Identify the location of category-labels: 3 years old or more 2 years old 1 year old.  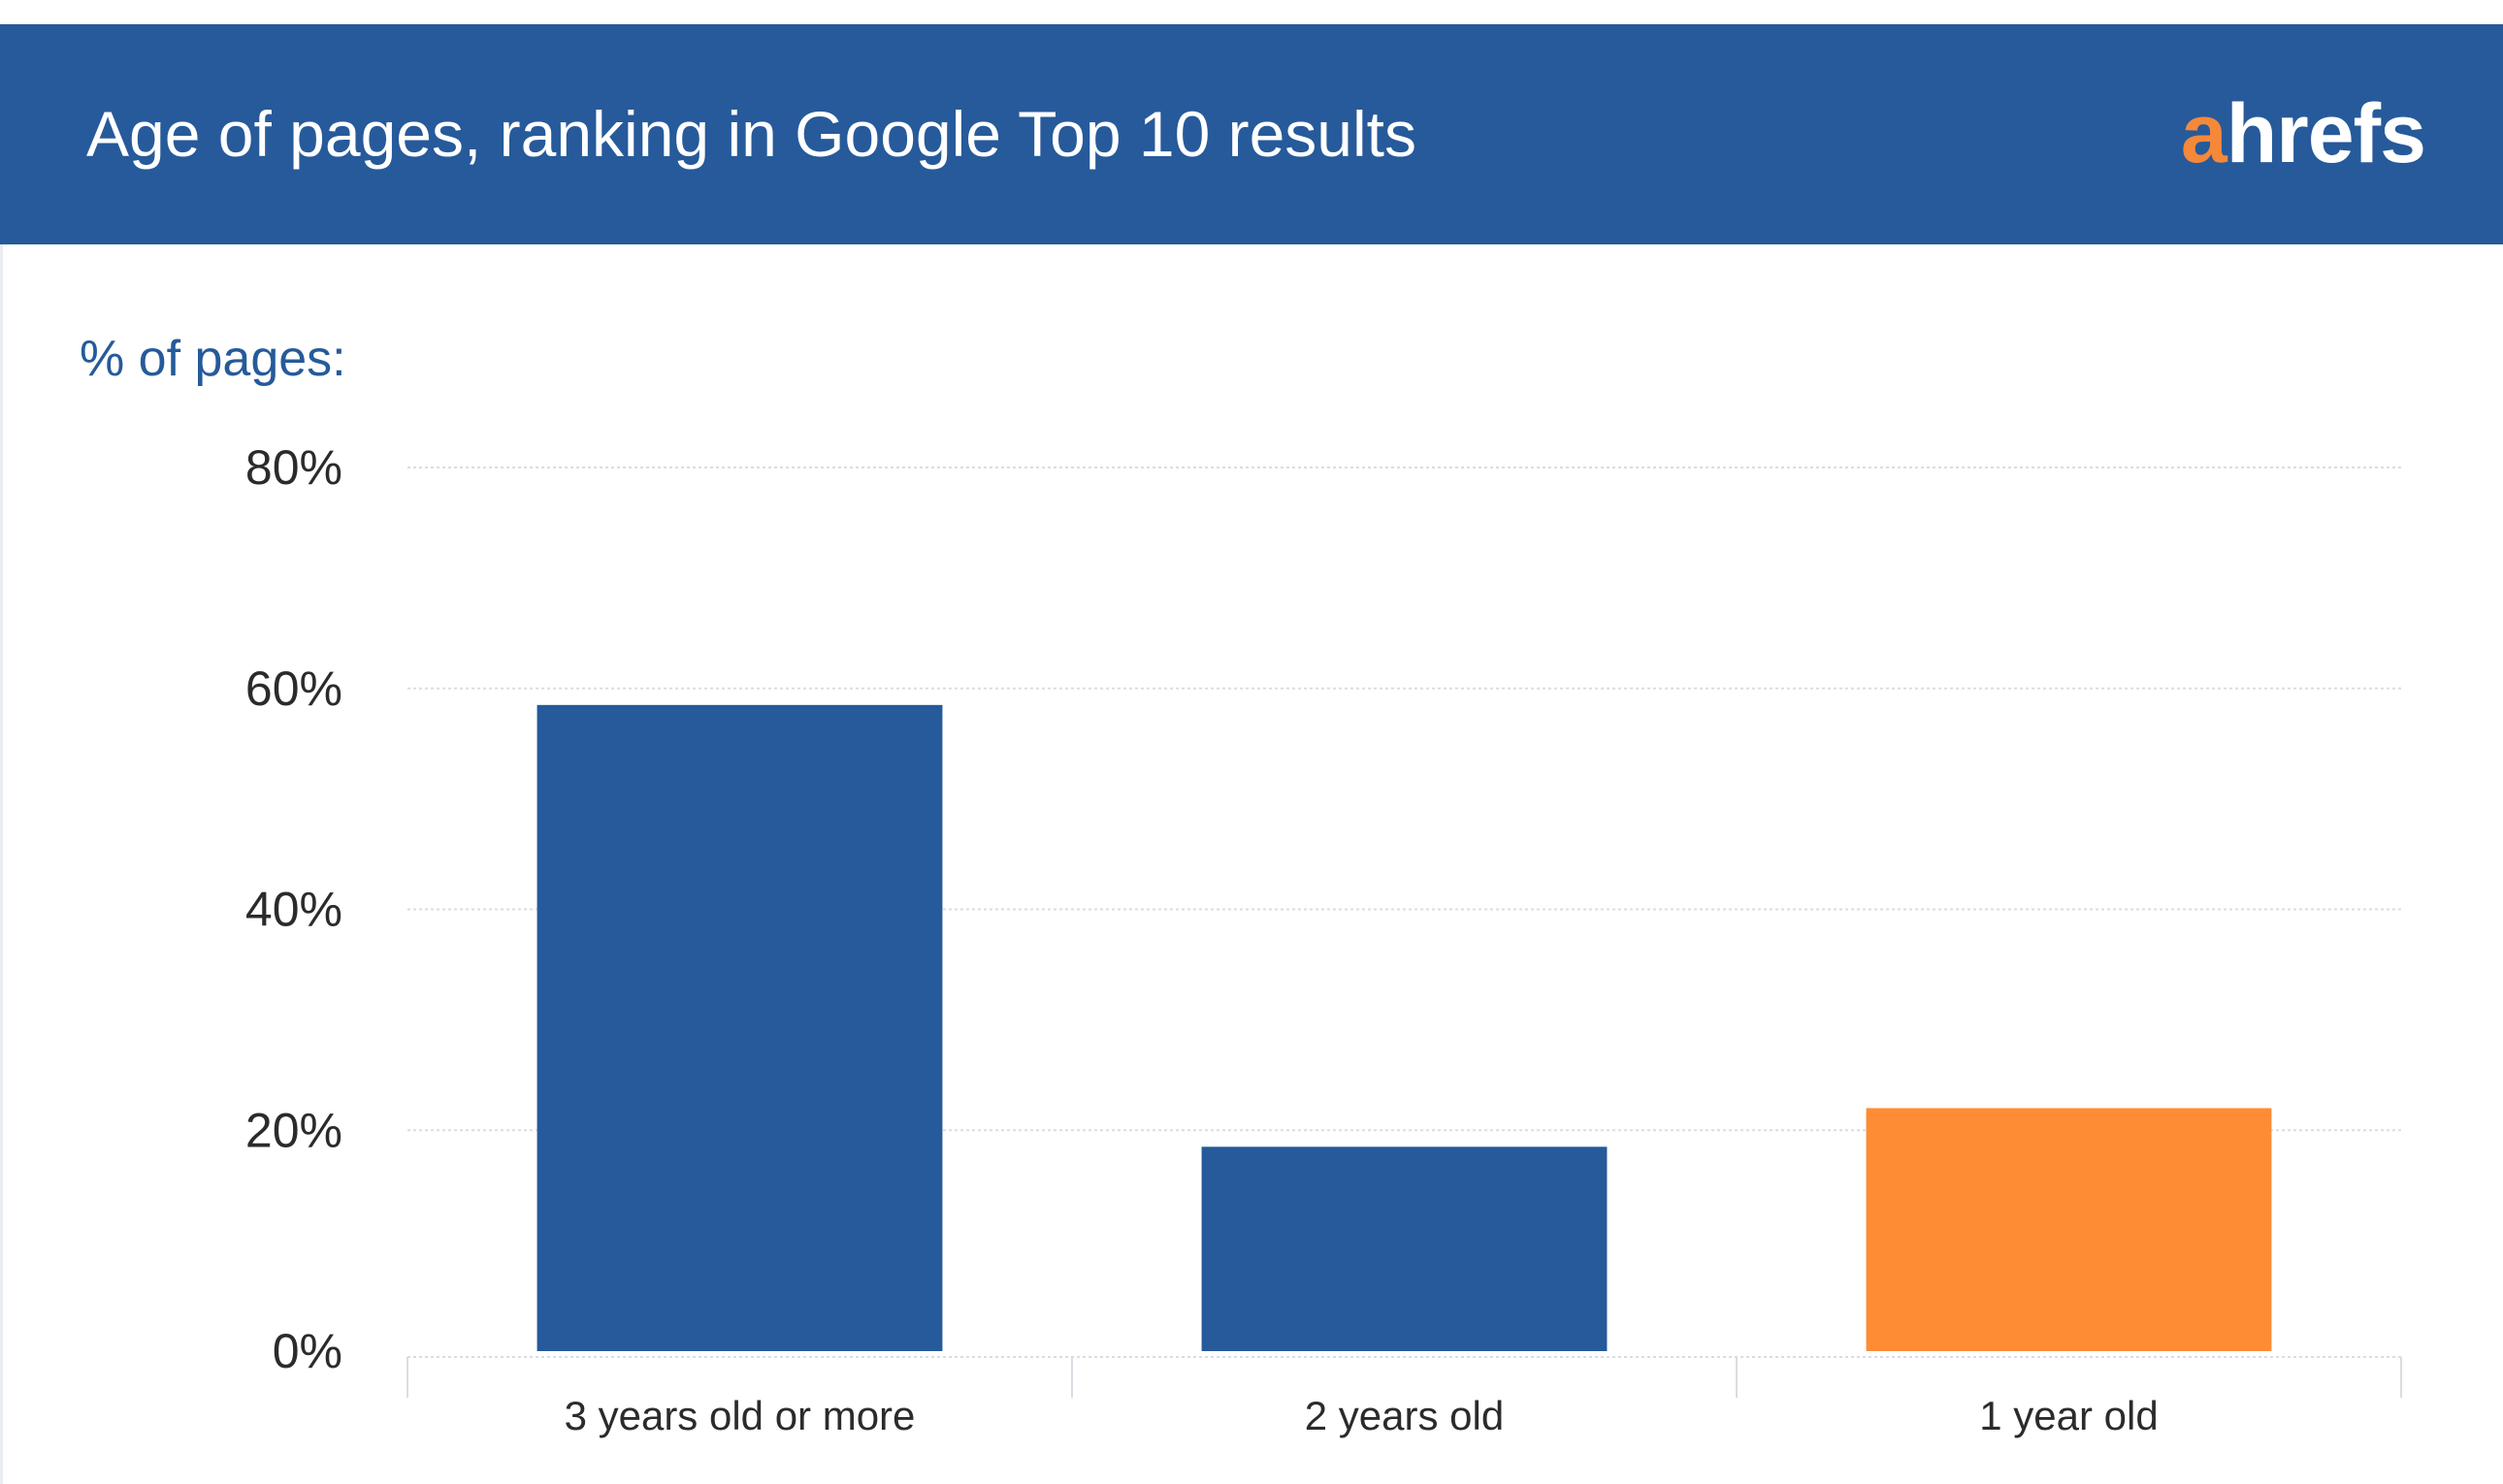
(1362, 1415).